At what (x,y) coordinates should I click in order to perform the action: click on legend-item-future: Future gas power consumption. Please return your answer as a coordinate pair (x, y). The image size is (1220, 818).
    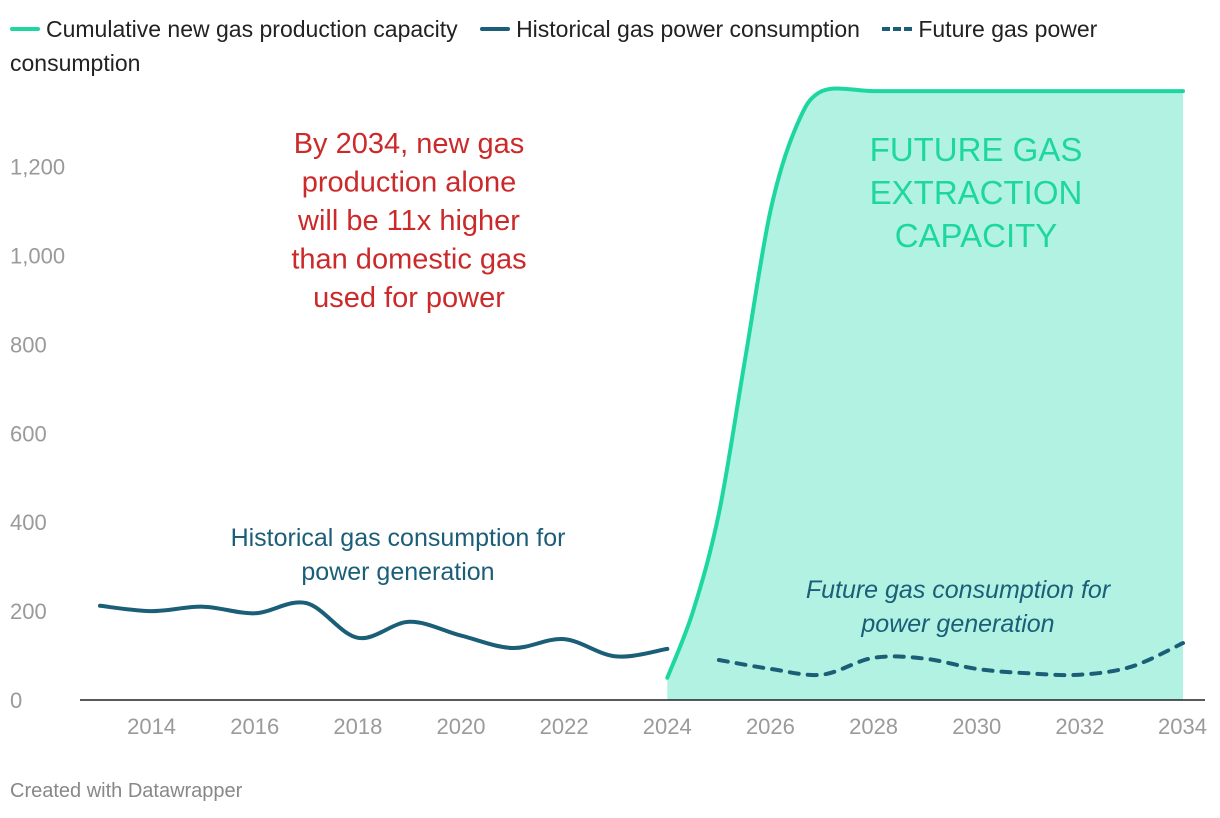
    Looking at the image, I should click on (553, 46).